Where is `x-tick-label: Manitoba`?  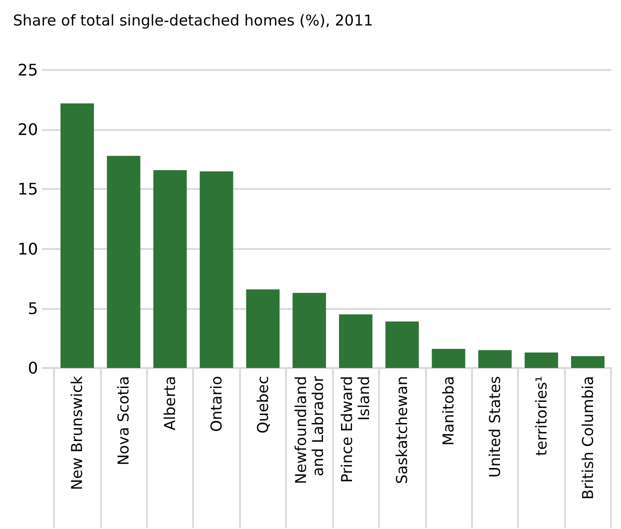 x-tick-label: Manitoba is located at coordinates (449, 411).